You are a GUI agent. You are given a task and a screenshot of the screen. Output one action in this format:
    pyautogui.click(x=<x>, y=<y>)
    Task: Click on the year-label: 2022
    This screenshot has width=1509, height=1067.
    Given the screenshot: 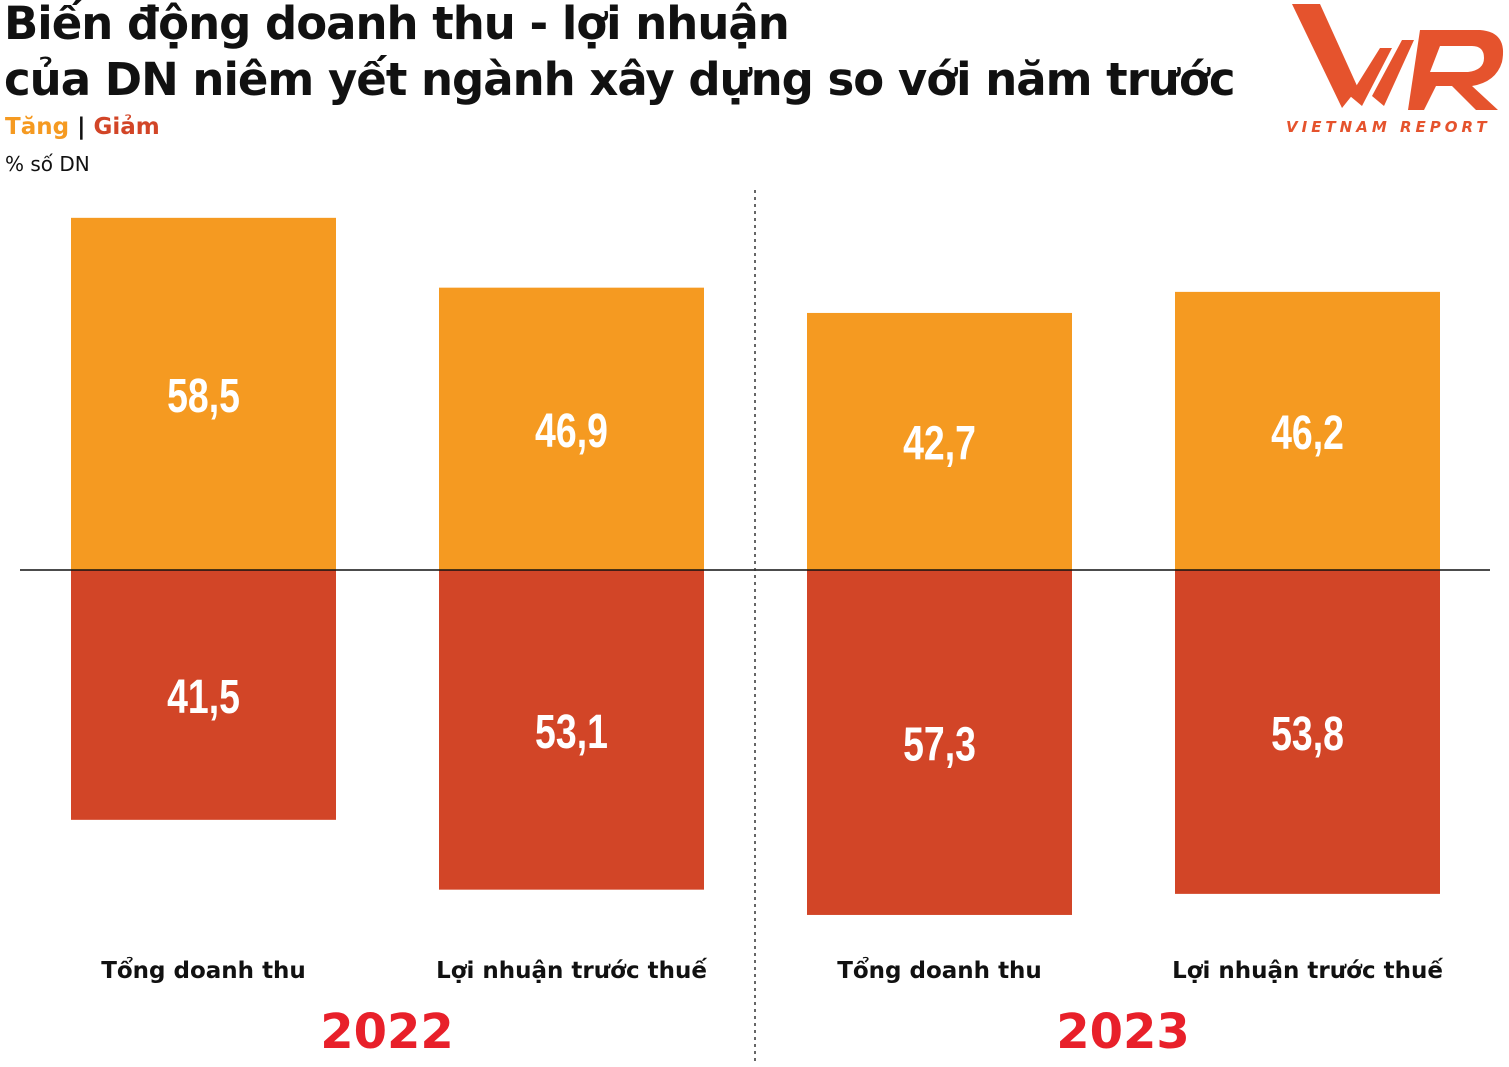 What is the action you would take?
    pyautogui.click(x=387, y=1032)
    